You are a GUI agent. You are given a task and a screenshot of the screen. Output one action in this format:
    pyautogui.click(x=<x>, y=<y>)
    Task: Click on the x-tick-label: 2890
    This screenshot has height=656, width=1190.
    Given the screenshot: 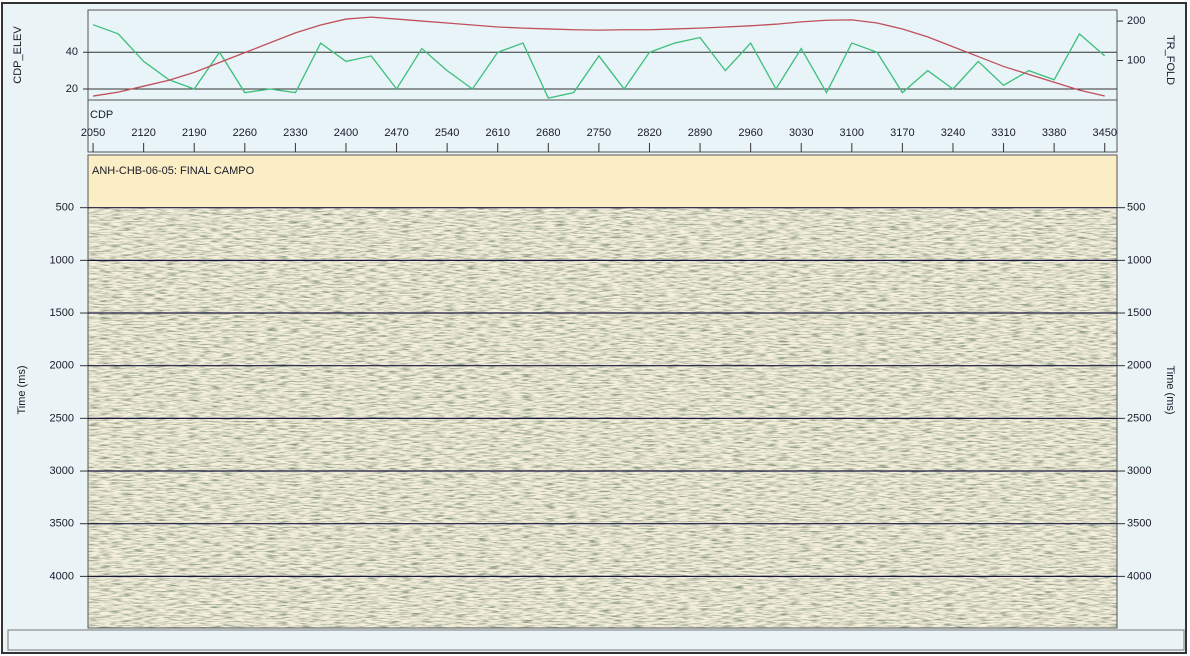 What is the action you would take?
    pyautogui.click(x=700, y=133)
    